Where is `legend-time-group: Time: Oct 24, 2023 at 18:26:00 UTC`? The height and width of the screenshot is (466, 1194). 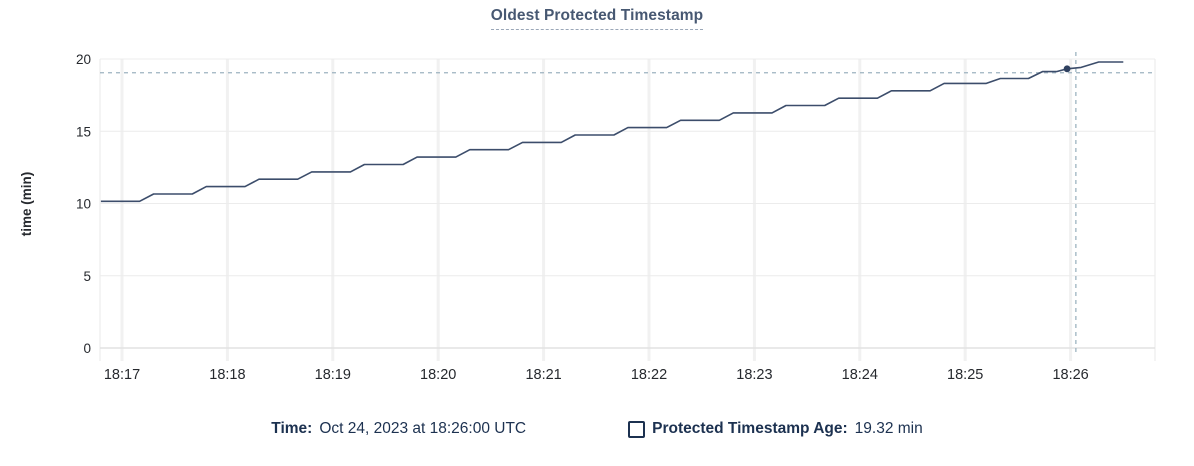
legend-time-group: Time: Oct 24, 2023 at 18:26:00 UTC is located at coordinates (398, 429).